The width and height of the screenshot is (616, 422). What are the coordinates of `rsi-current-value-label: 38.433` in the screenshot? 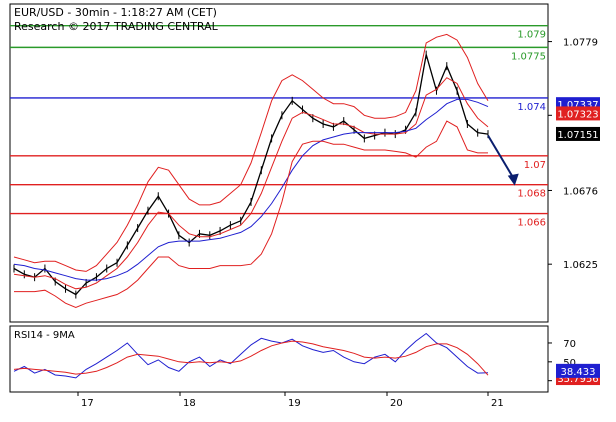 It's located at (578, 372).